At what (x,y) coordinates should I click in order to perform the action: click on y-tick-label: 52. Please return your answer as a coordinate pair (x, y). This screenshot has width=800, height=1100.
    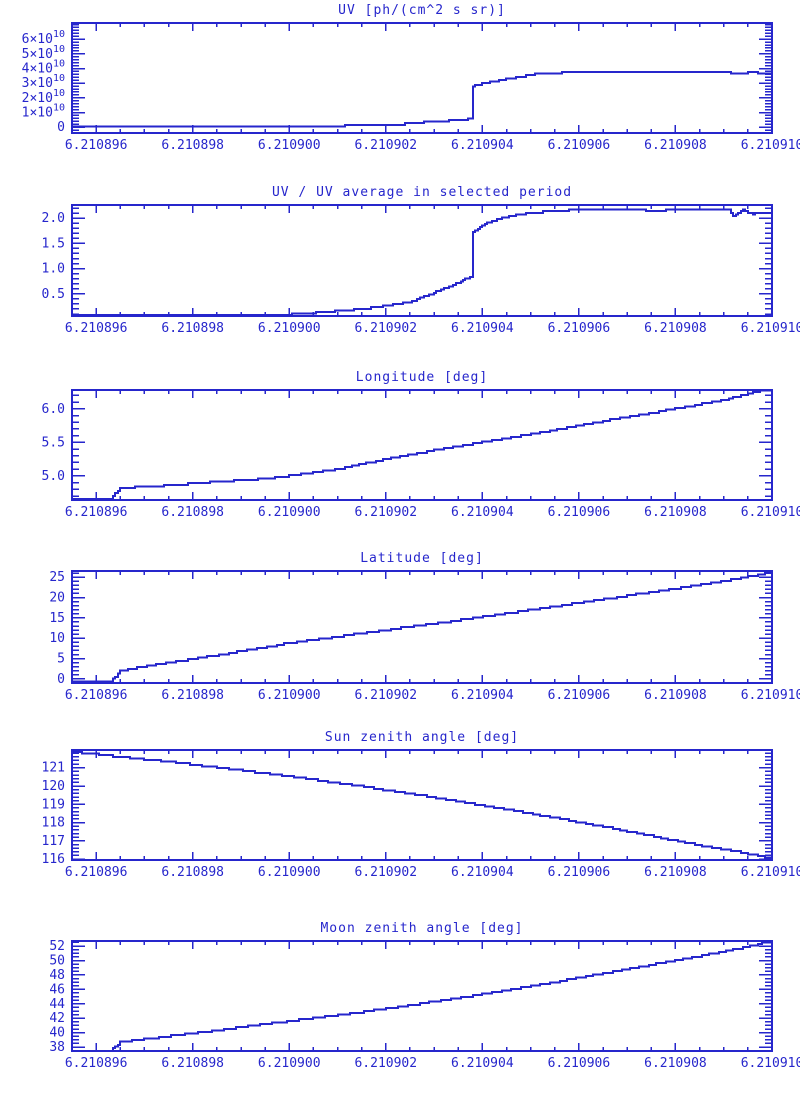
    Looking at the image, I should click on (57, 946).